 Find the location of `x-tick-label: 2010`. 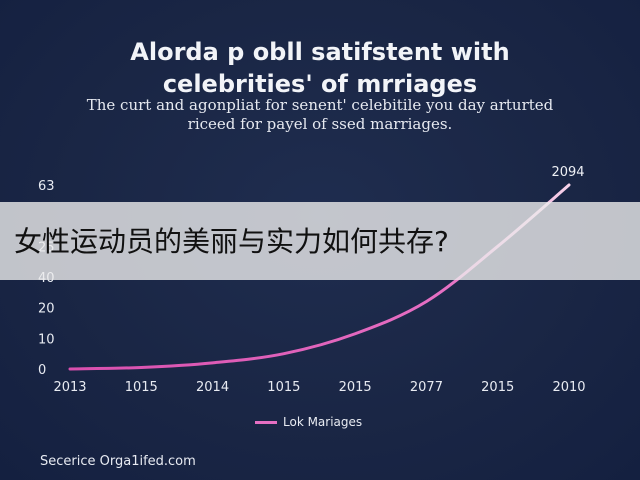

x-tick-label: 2010 is located at coordinates (568, 387).